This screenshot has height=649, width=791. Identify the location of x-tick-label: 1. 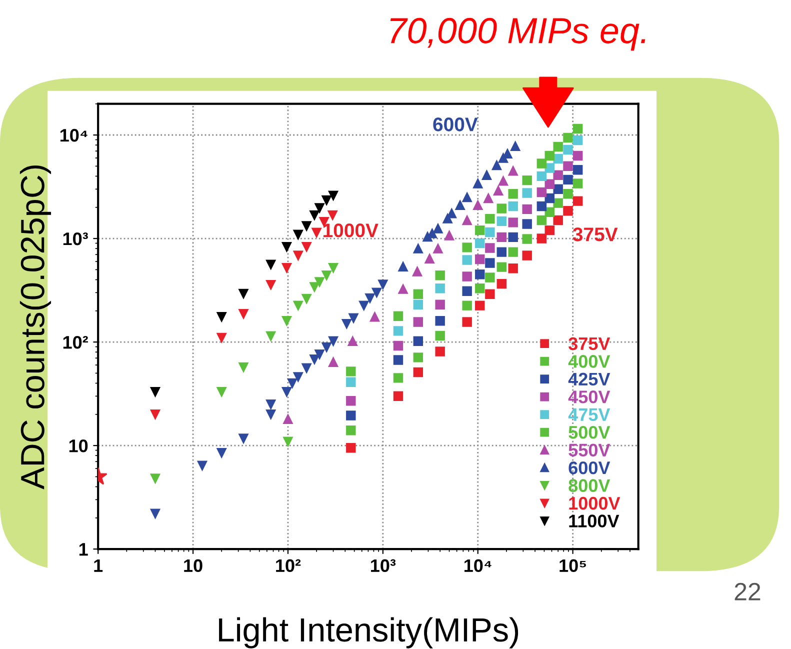
(98, 565).